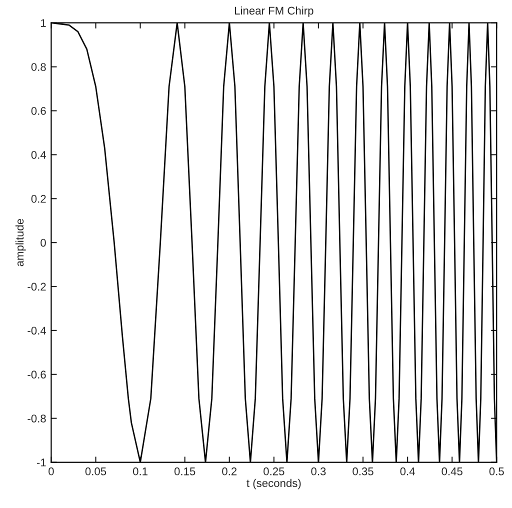  What do you see at coordinates (274, 11) in the screenshot?
I see `chart-title: Linear FM Chirp` at bounding box center [274, 11].